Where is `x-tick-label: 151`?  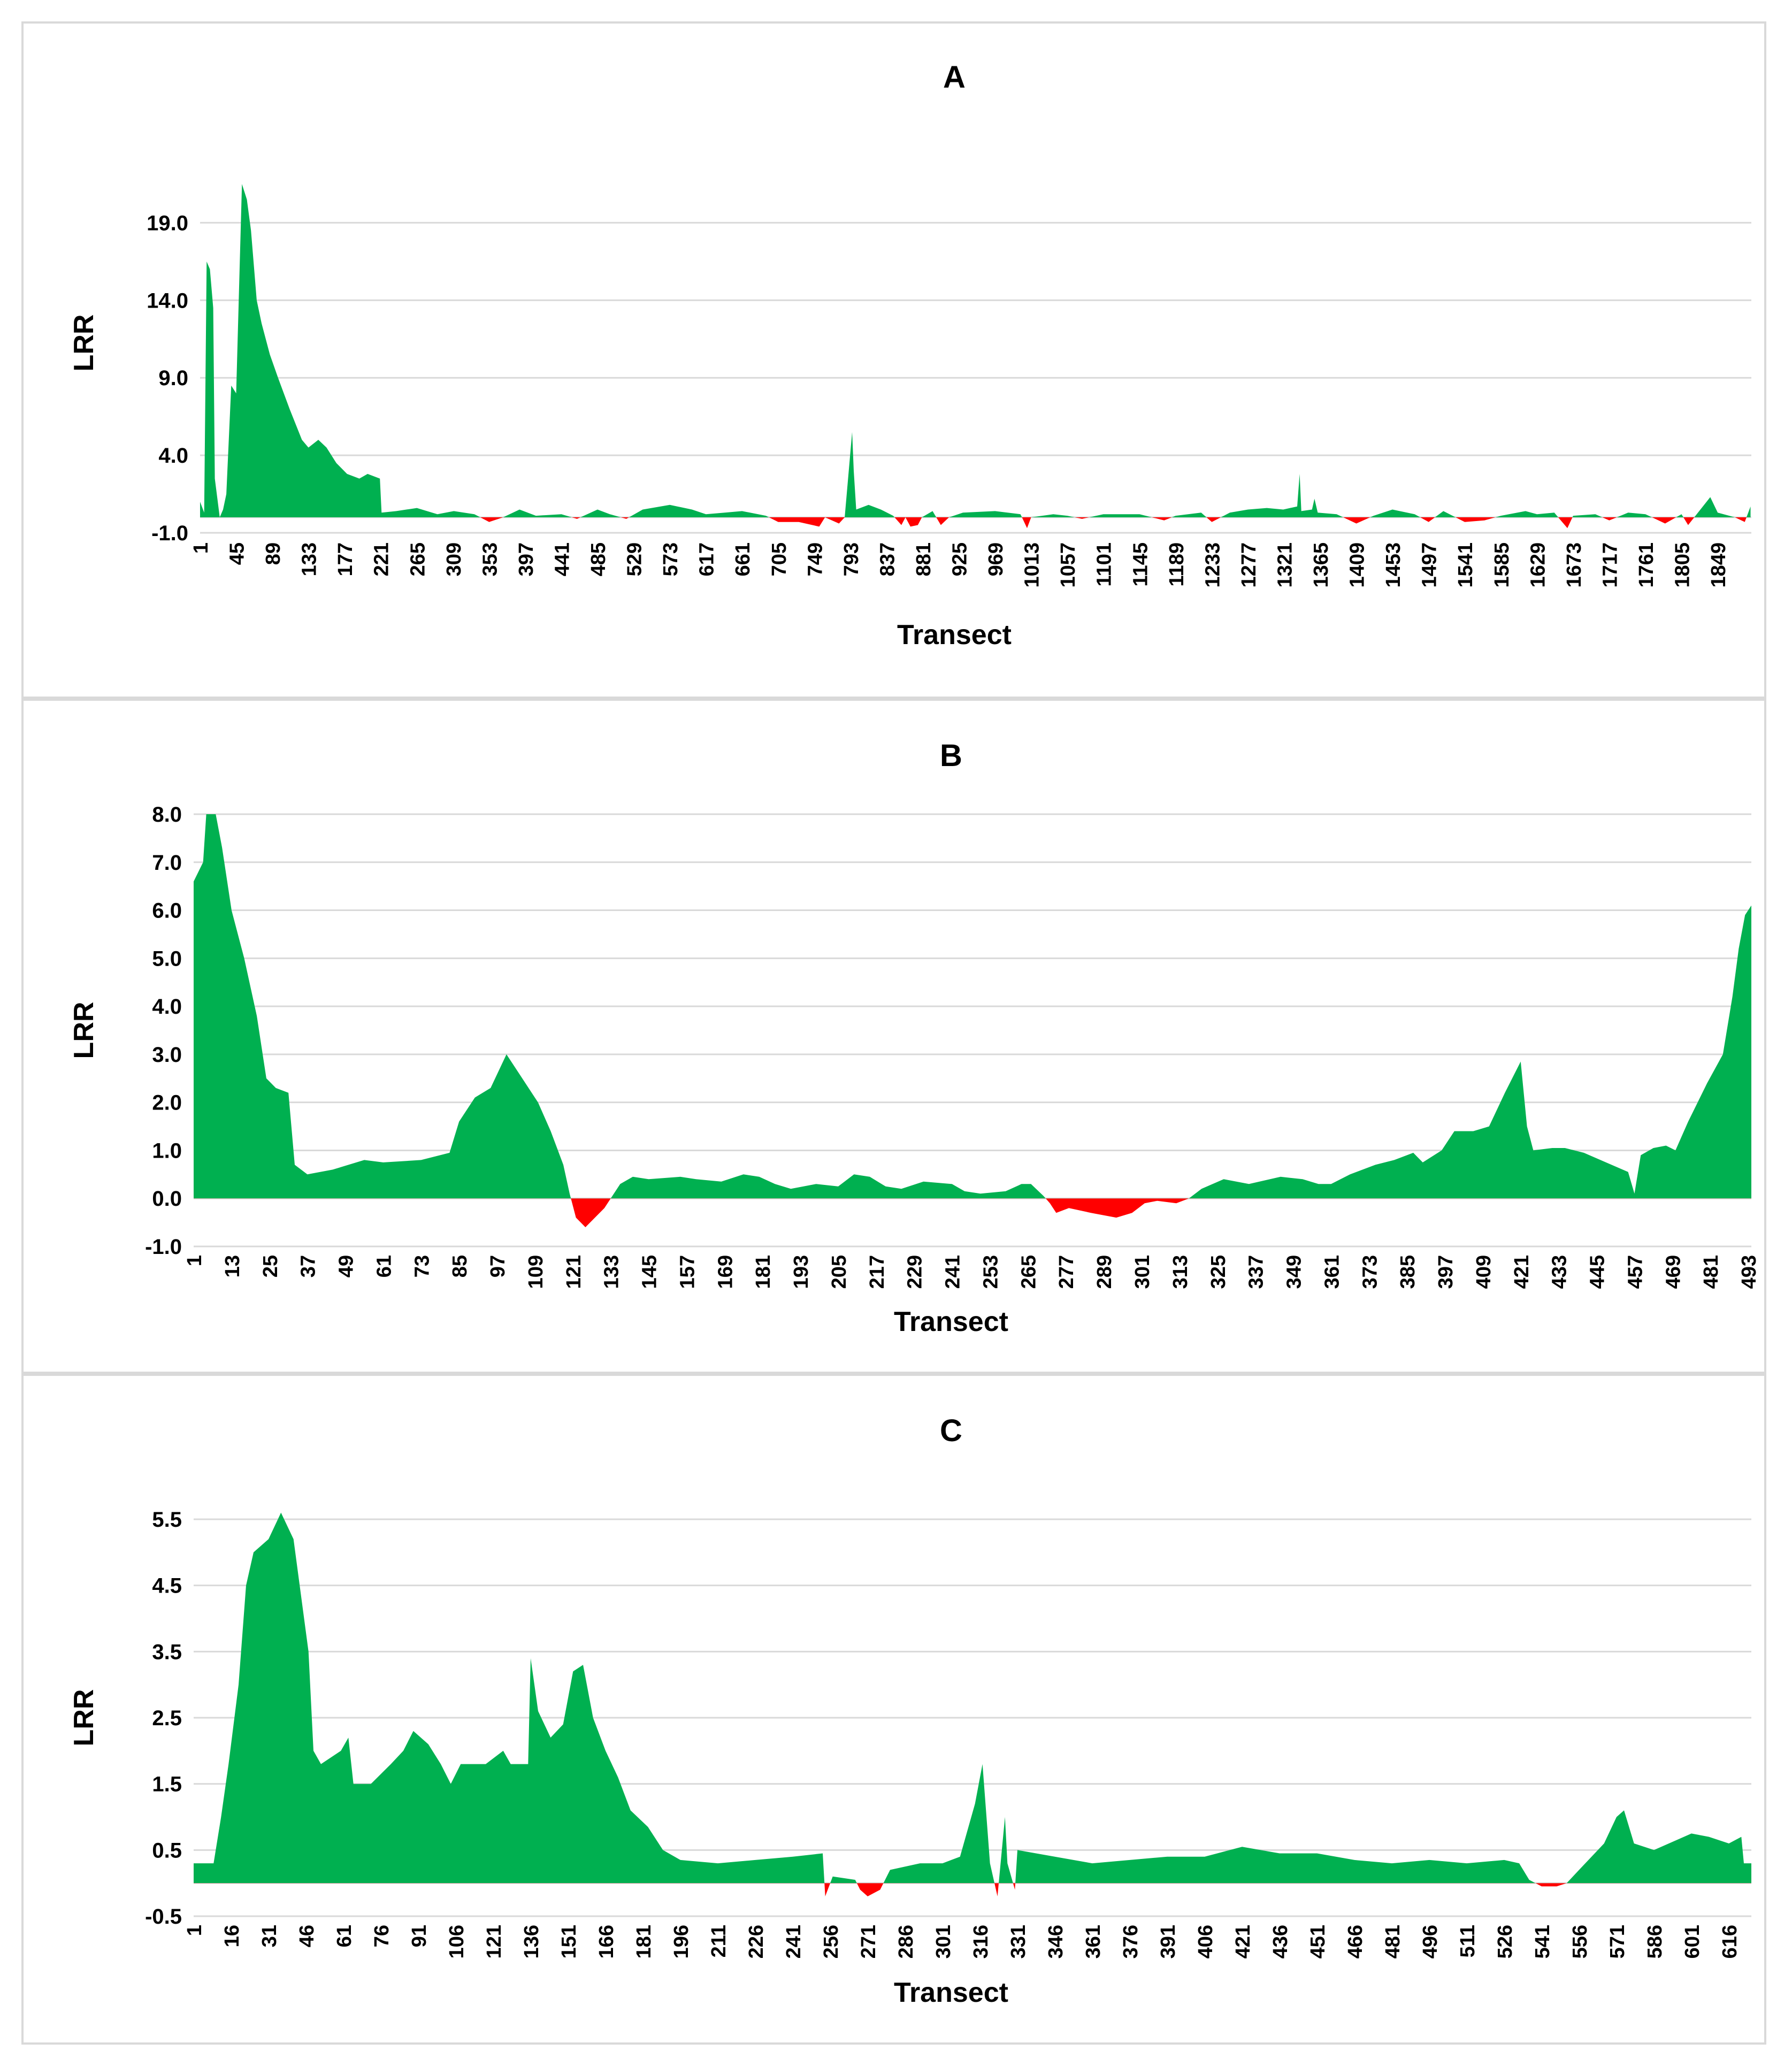 x-tick-label: 151 is located at coordinates (569, 1942).